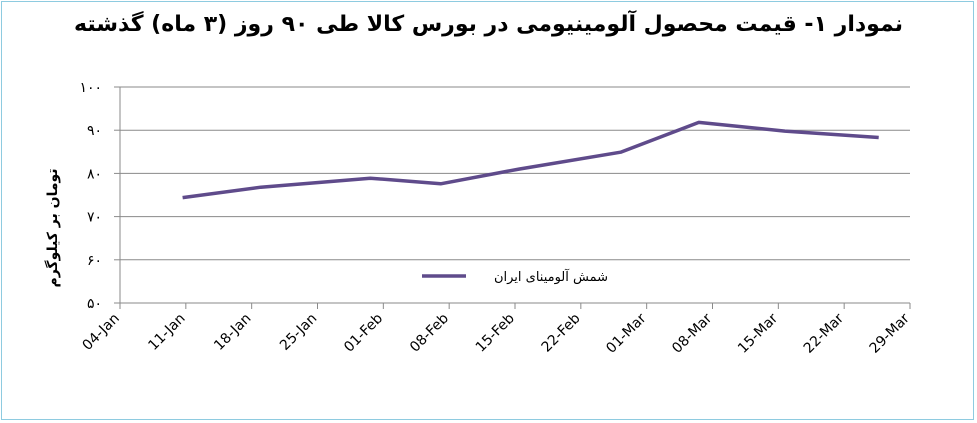  Describe the element at coordinates (551, 276) in the screenshot. I see `legend-label: شمش آلومینای ایران` at that location.